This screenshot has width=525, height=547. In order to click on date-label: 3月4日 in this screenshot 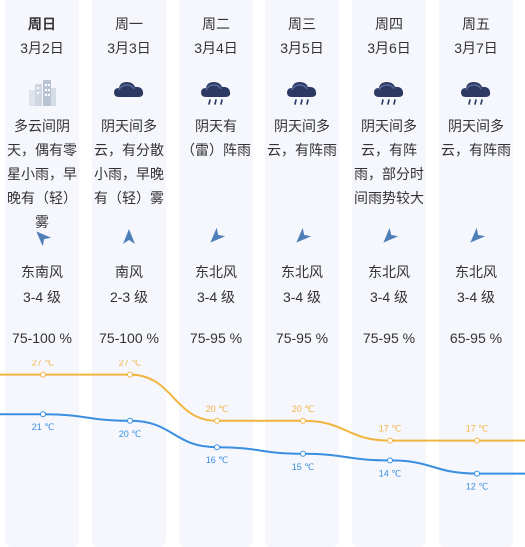, I will do `click(216, 48)`.